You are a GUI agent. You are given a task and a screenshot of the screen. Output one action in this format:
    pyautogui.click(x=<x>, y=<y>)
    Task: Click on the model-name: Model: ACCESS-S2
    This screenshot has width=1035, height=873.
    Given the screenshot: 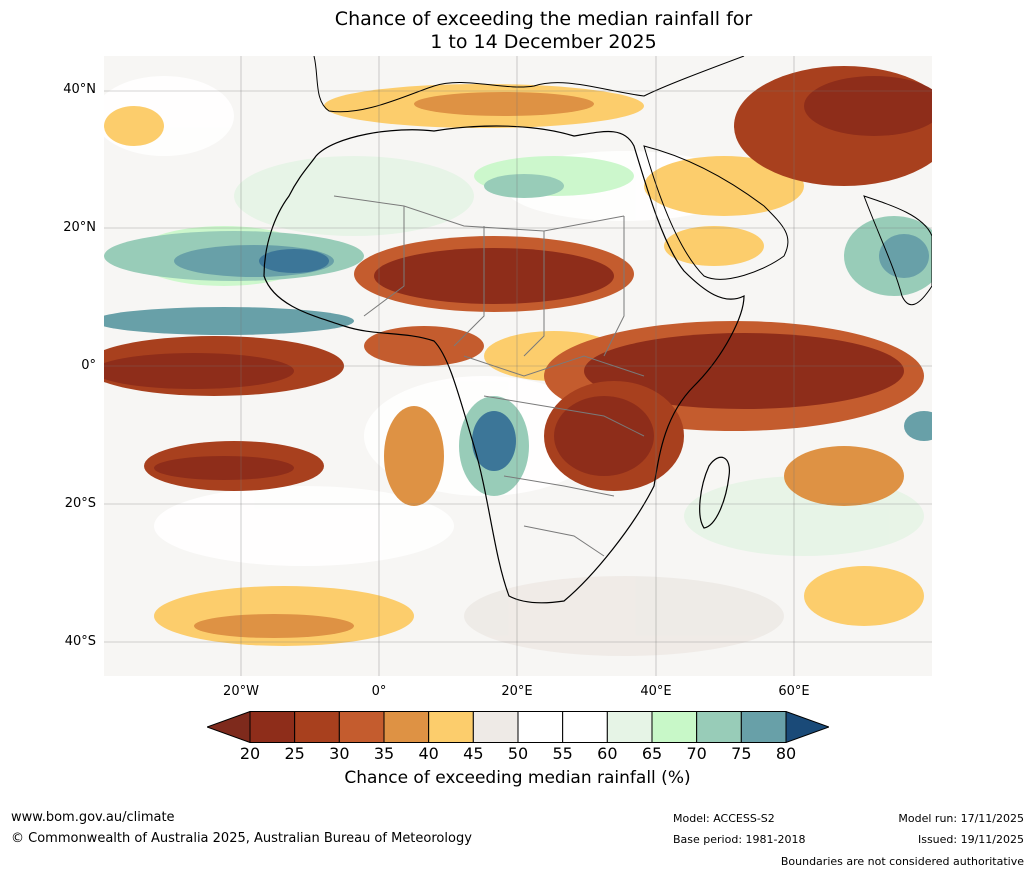 What is the action you would take?
    pyautogui.click(x=724, y=818)
    